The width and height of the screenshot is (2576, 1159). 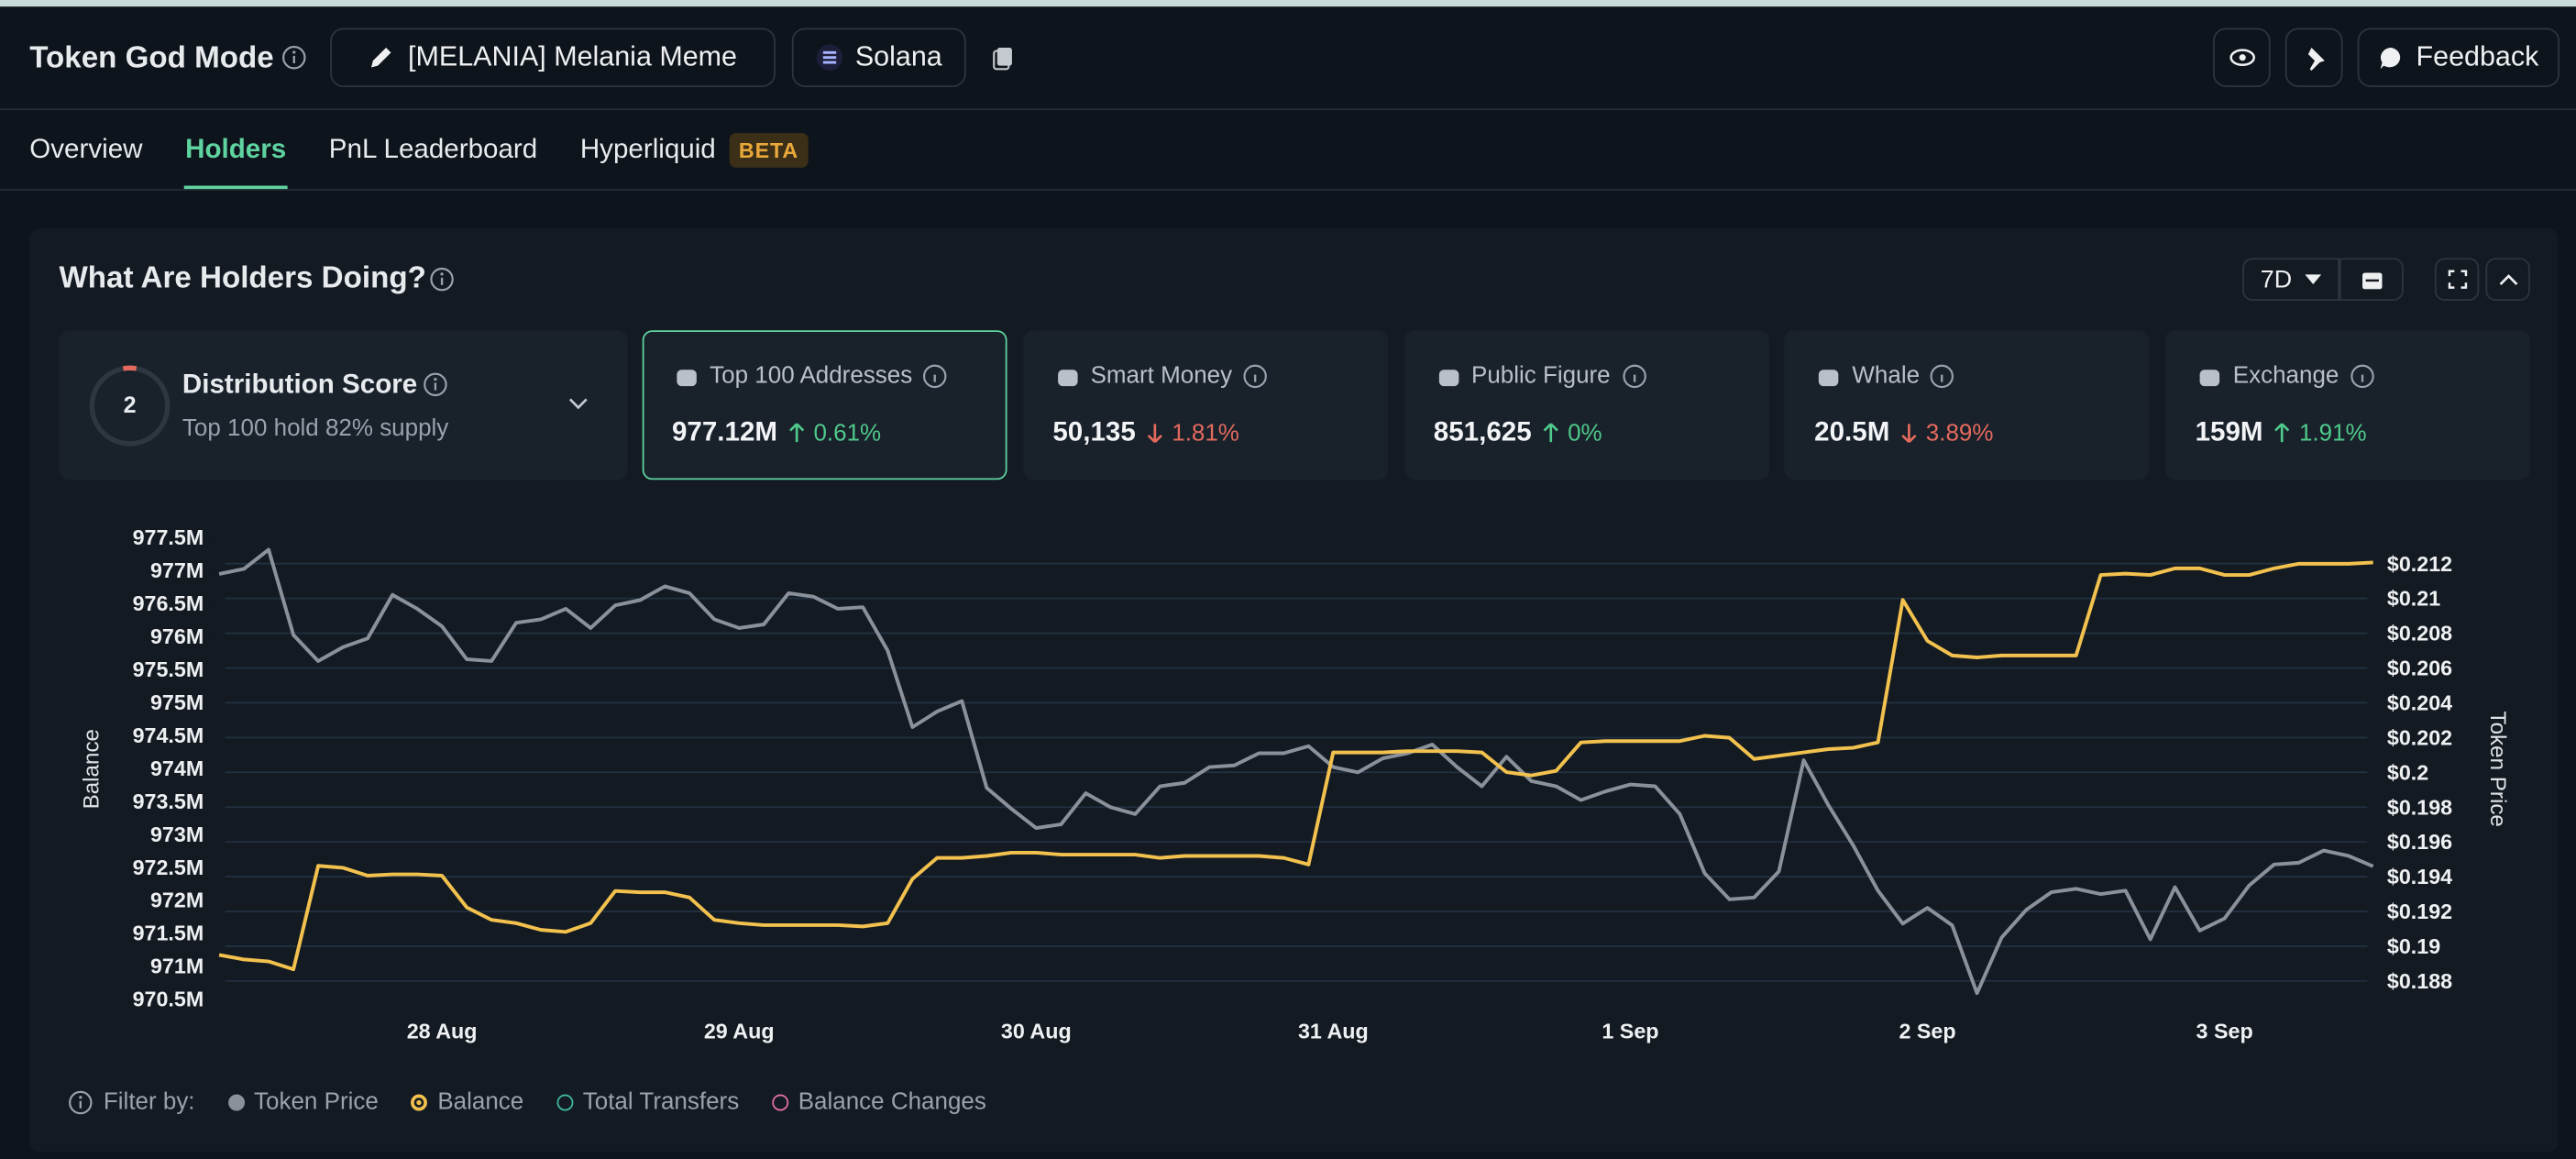 What do you see at coordinates (177, 834) in the screenshot?
I see `y-tick-label: 973M` at bounding box center [177, 834].